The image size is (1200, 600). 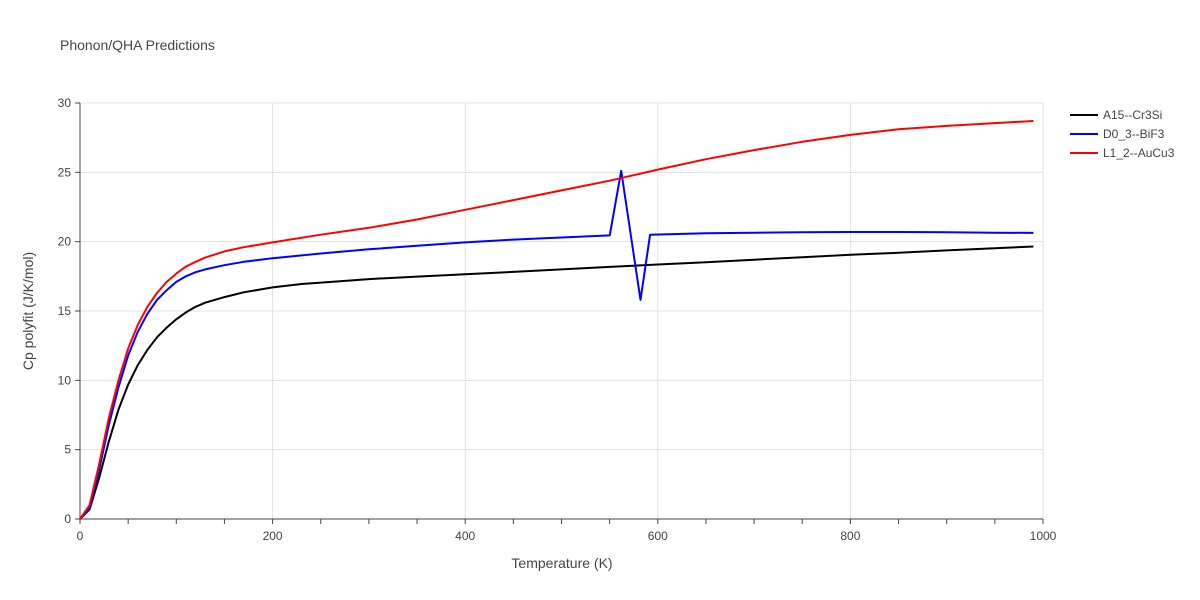 What do you see at coordinates (28, 311) in the screenshot?
I see `y-axis-label: Cp polyfit (J/K/mol)` at bounding box center [28, 311].